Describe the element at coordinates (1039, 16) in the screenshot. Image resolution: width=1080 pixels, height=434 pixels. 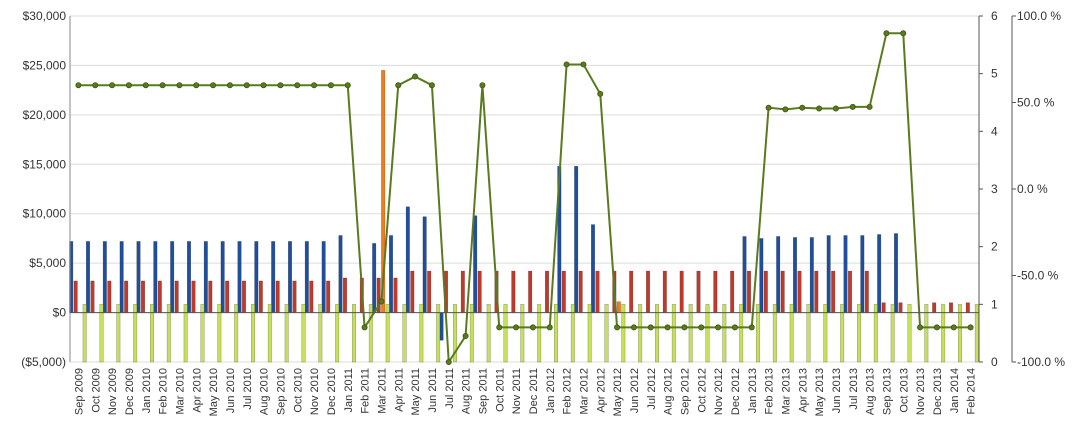
I see `y-right-2-tick-label: 100.0 %` at that location.